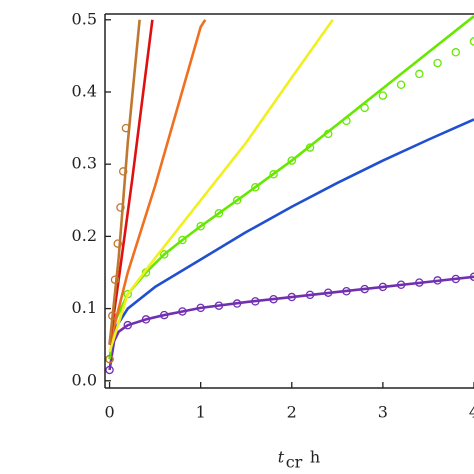 Image resolution: width=474 pixels, height=474 pixels. I want to click on x-tick-label: 1, so click(201, 412).